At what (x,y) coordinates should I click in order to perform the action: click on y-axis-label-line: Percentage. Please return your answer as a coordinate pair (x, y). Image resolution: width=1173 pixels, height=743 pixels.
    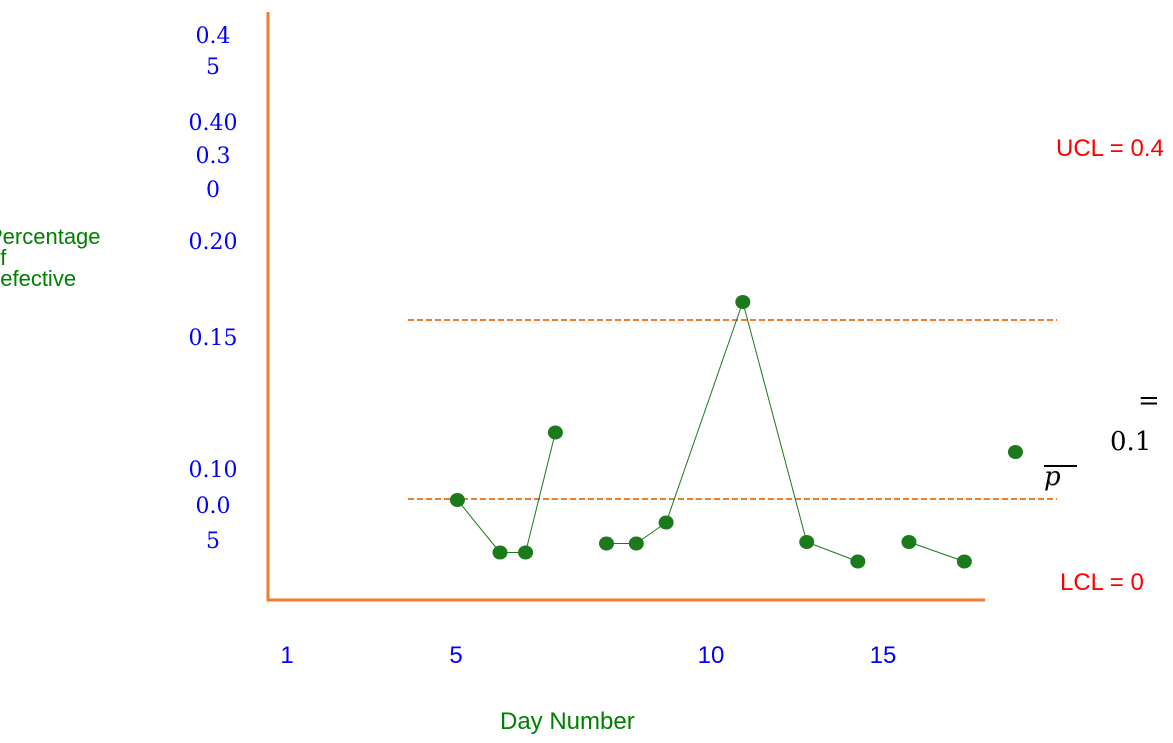
    Looking at the image, I should click on (50, 236).